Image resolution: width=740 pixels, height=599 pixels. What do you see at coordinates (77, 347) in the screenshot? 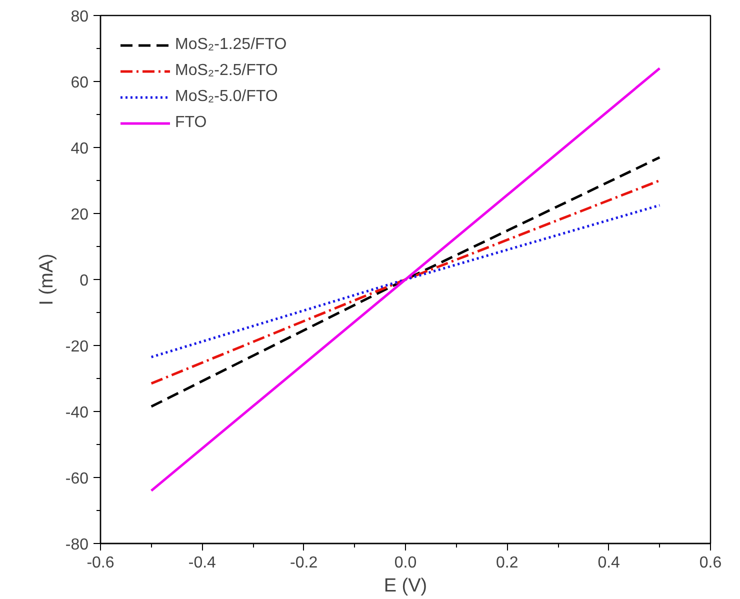
I see `y-tick-label: -20` at bounding box center [77, 347].